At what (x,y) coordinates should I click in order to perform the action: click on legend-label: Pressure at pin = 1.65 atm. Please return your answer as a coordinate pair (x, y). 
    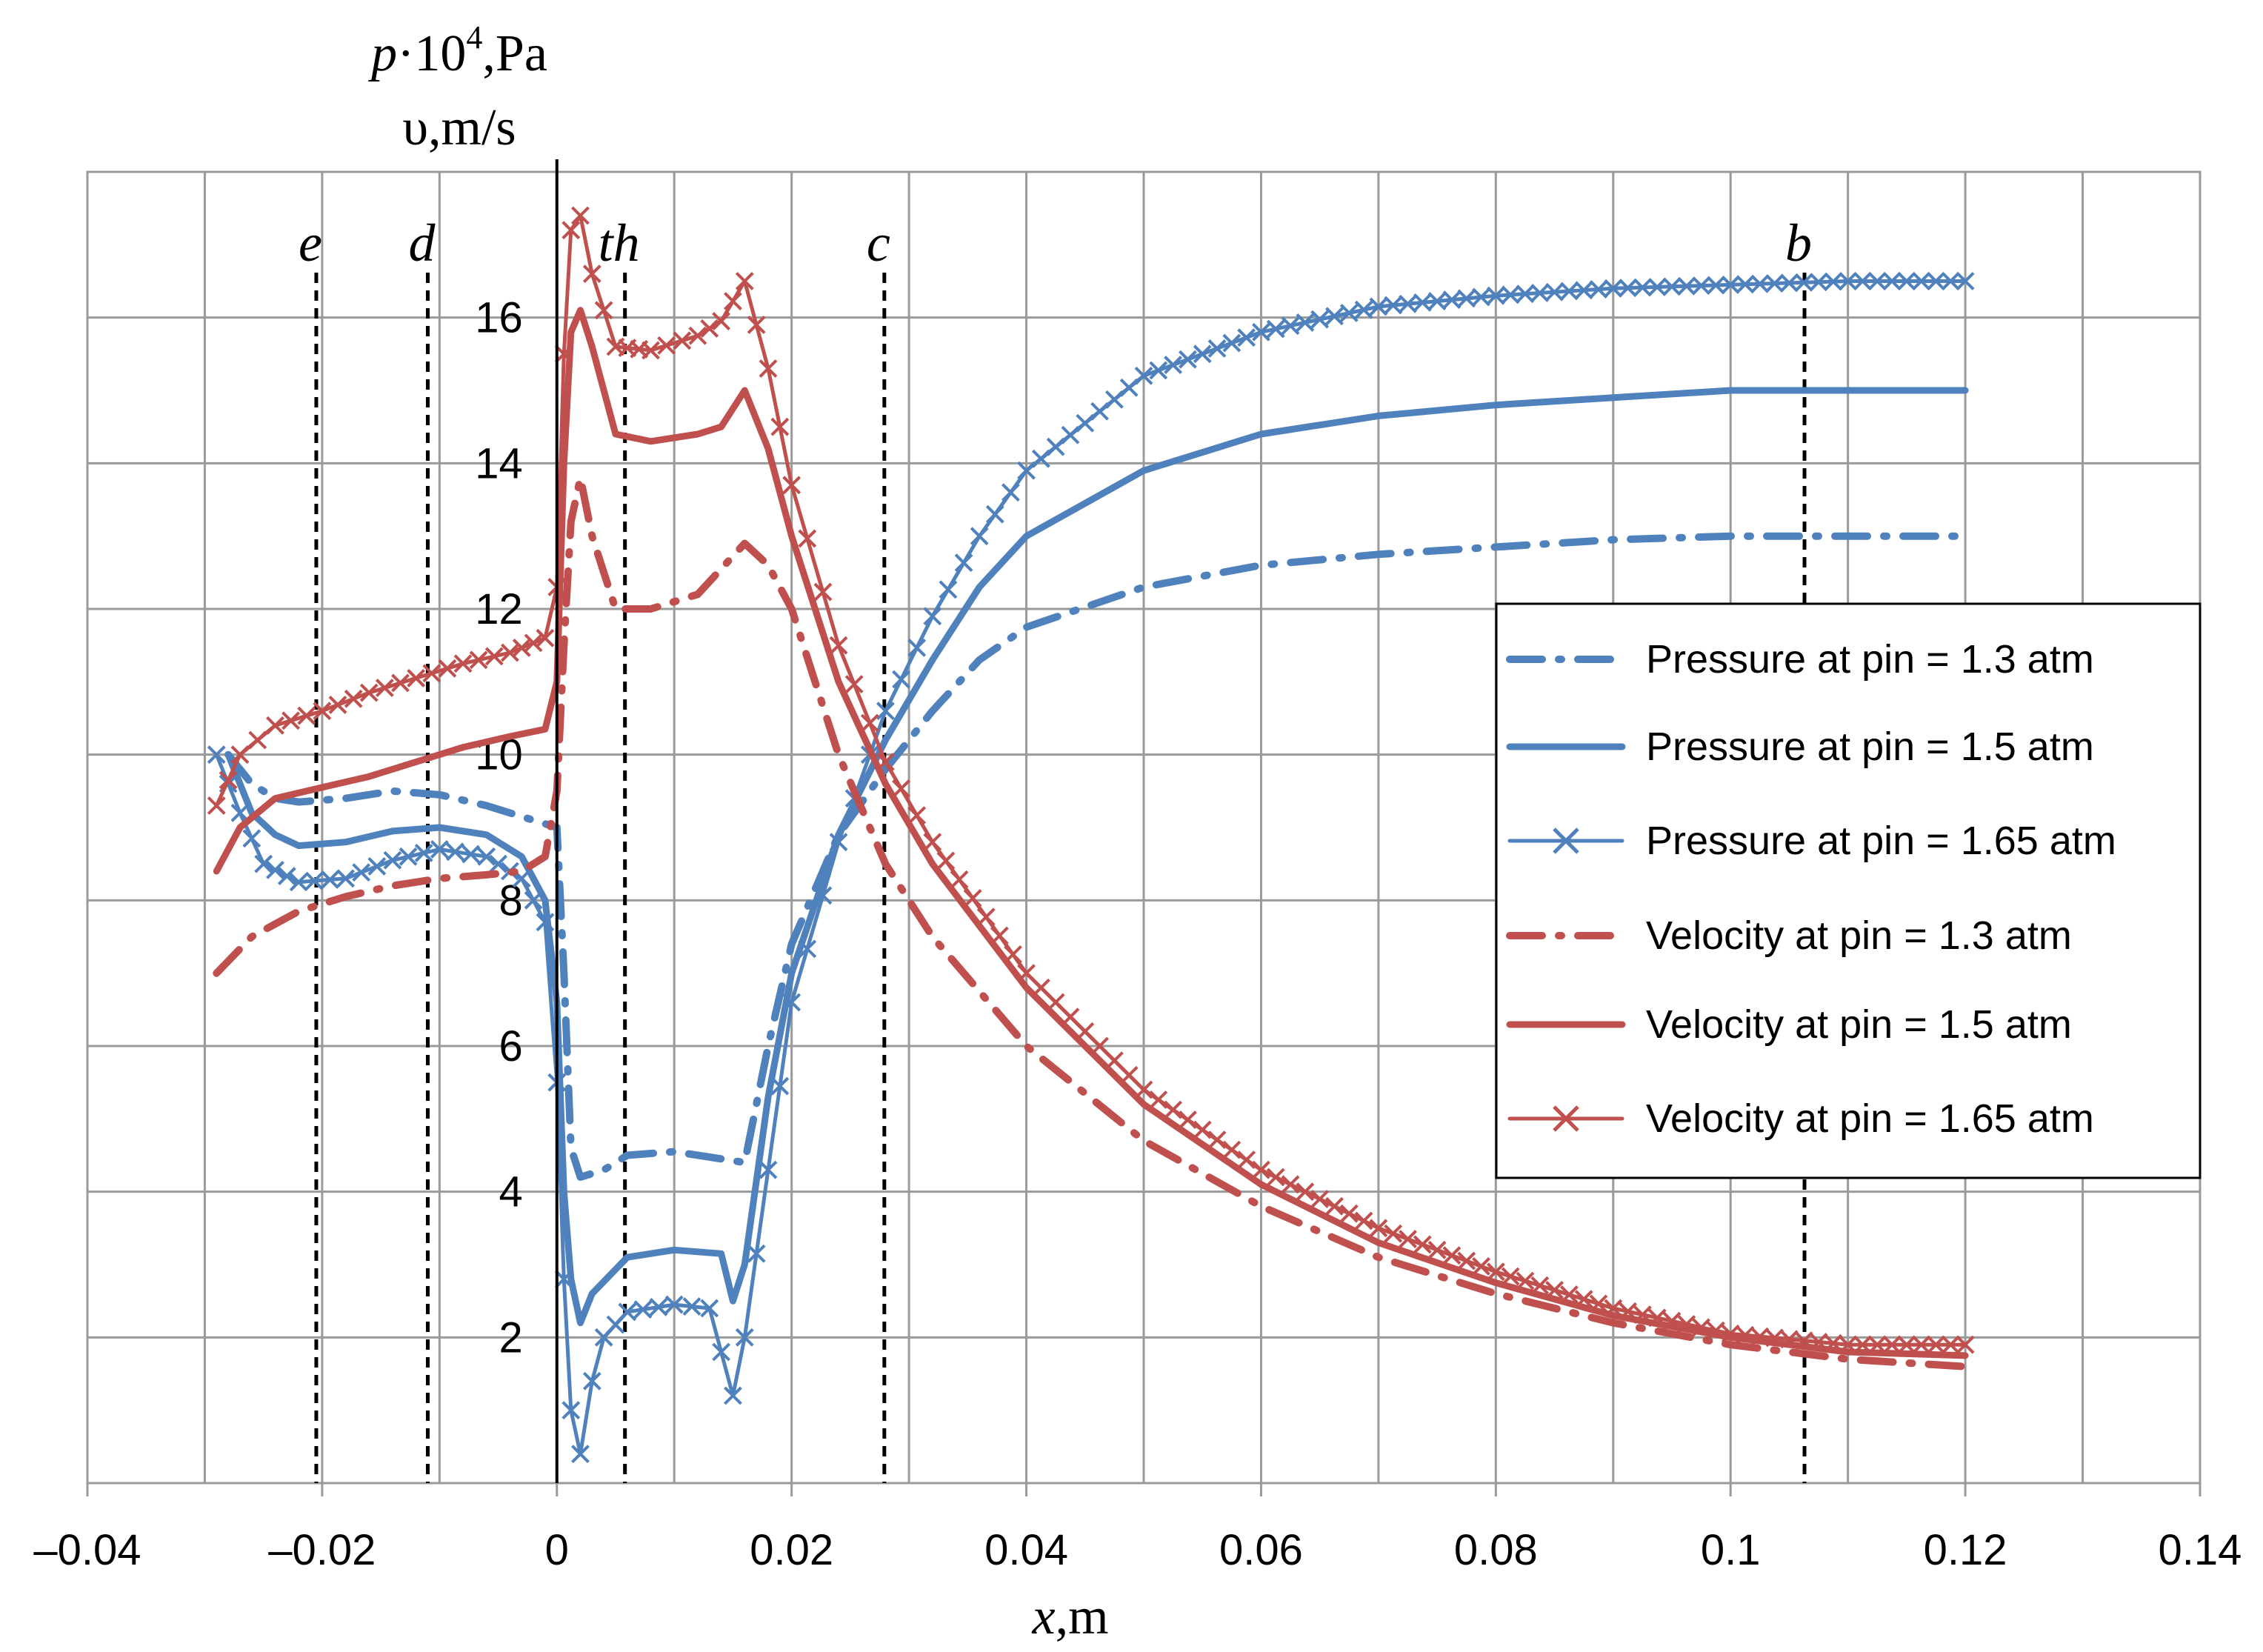
    Looking at the image, I should click on (1881, 841).